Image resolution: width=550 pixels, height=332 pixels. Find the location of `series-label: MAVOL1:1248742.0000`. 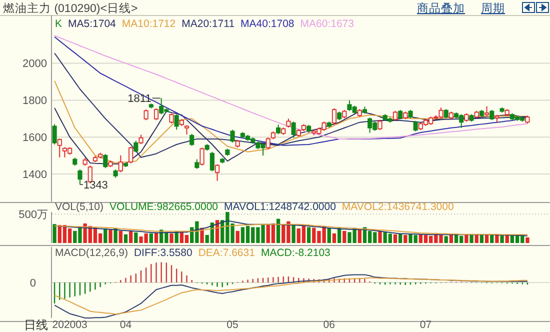

series-label: MAVOL1:1248742.0000 is located at coordinates (280, 207).